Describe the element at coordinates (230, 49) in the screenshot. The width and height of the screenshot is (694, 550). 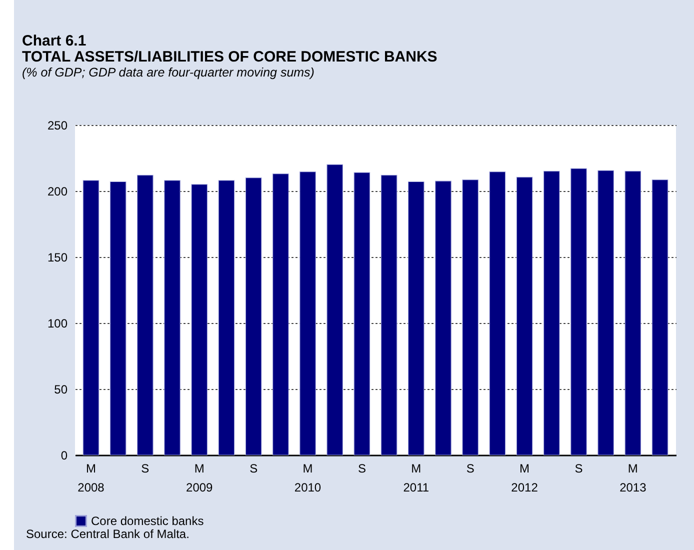
I see `chart-title: Chart 6.1 TOTAL ASSETS/LIABILITIES OF CORE DOMESTIC BANKS` at that location.